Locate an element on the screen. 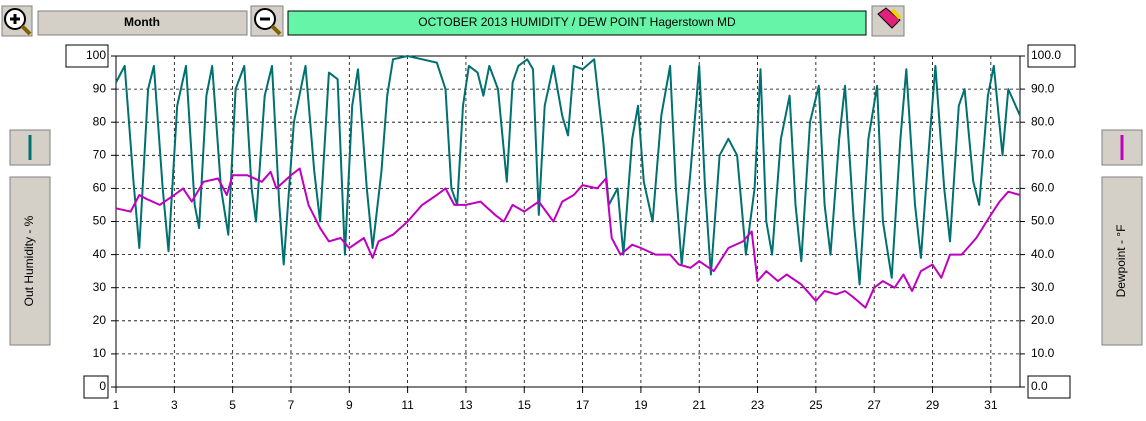 This screenshot has height=421, width=1146. x-tick-label: 9 is located at coordinates (349, 405).